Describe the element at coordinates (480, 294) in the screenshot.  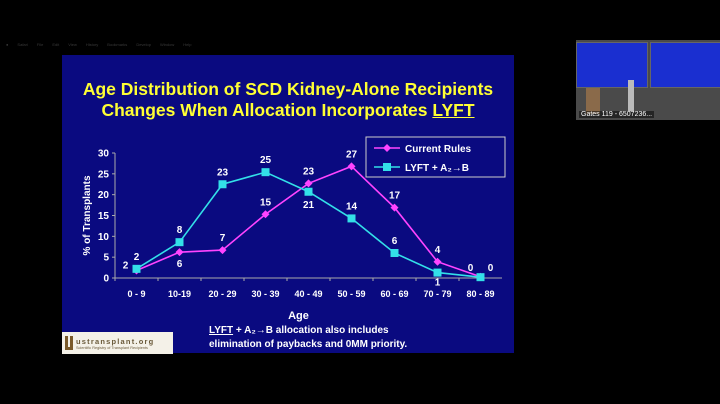
I see `x-tick-label: 80 - 89` at that location.